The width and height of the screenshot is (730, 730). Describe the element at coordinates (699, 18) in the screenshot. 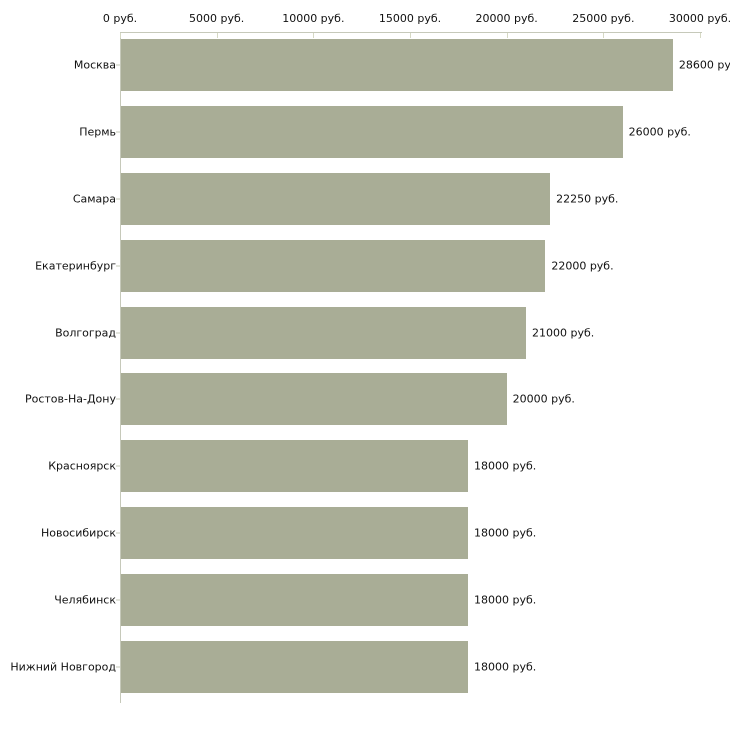

I see `x-axis-tick-label: 30000 руб.` at that location.